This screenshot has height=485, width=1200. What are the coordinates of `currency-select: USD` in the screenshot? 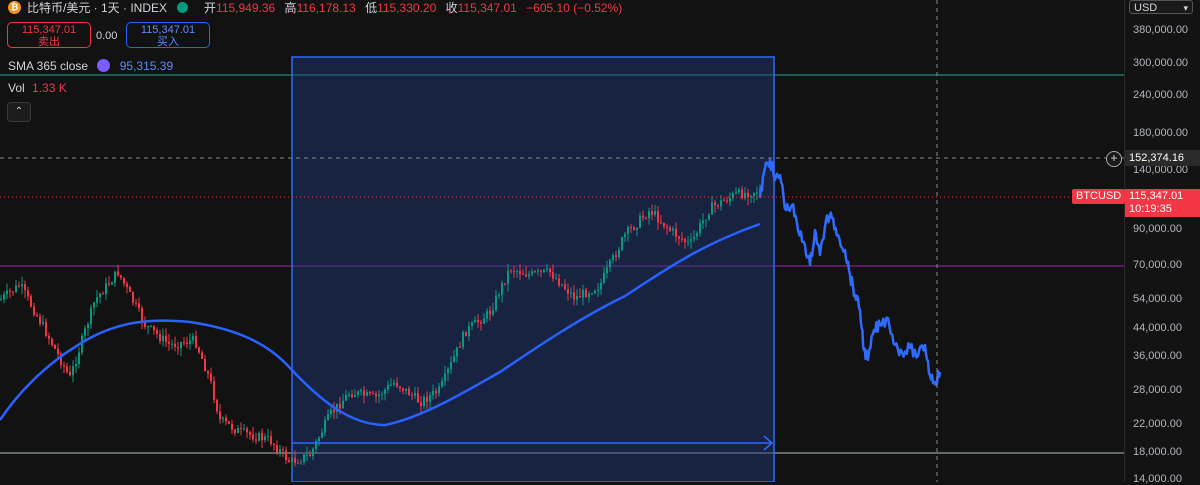 It's located at (1161, 7).